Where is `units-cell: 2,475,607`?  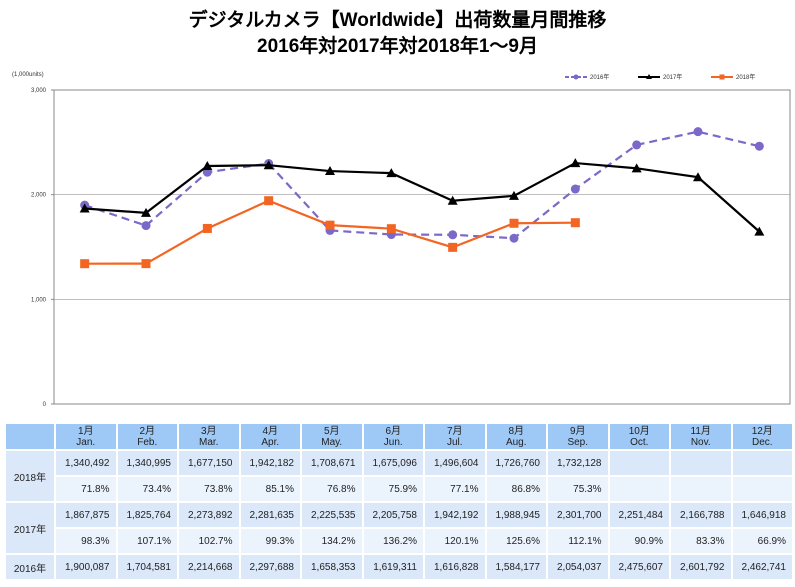
units-cell: 2,475,607 is located at coordinates (639, 567).